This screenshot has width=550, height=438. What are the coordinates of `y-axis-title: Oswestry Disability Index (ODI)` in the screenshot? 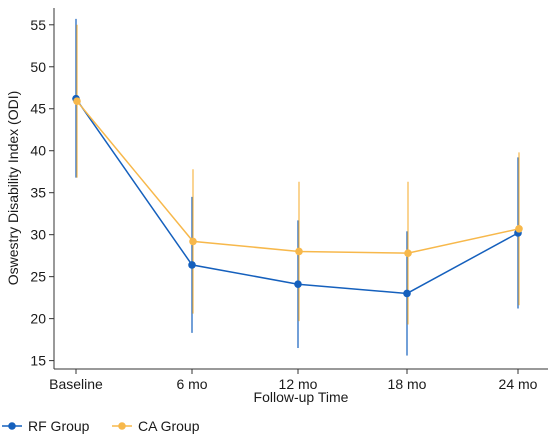 It's located at (13, 188).